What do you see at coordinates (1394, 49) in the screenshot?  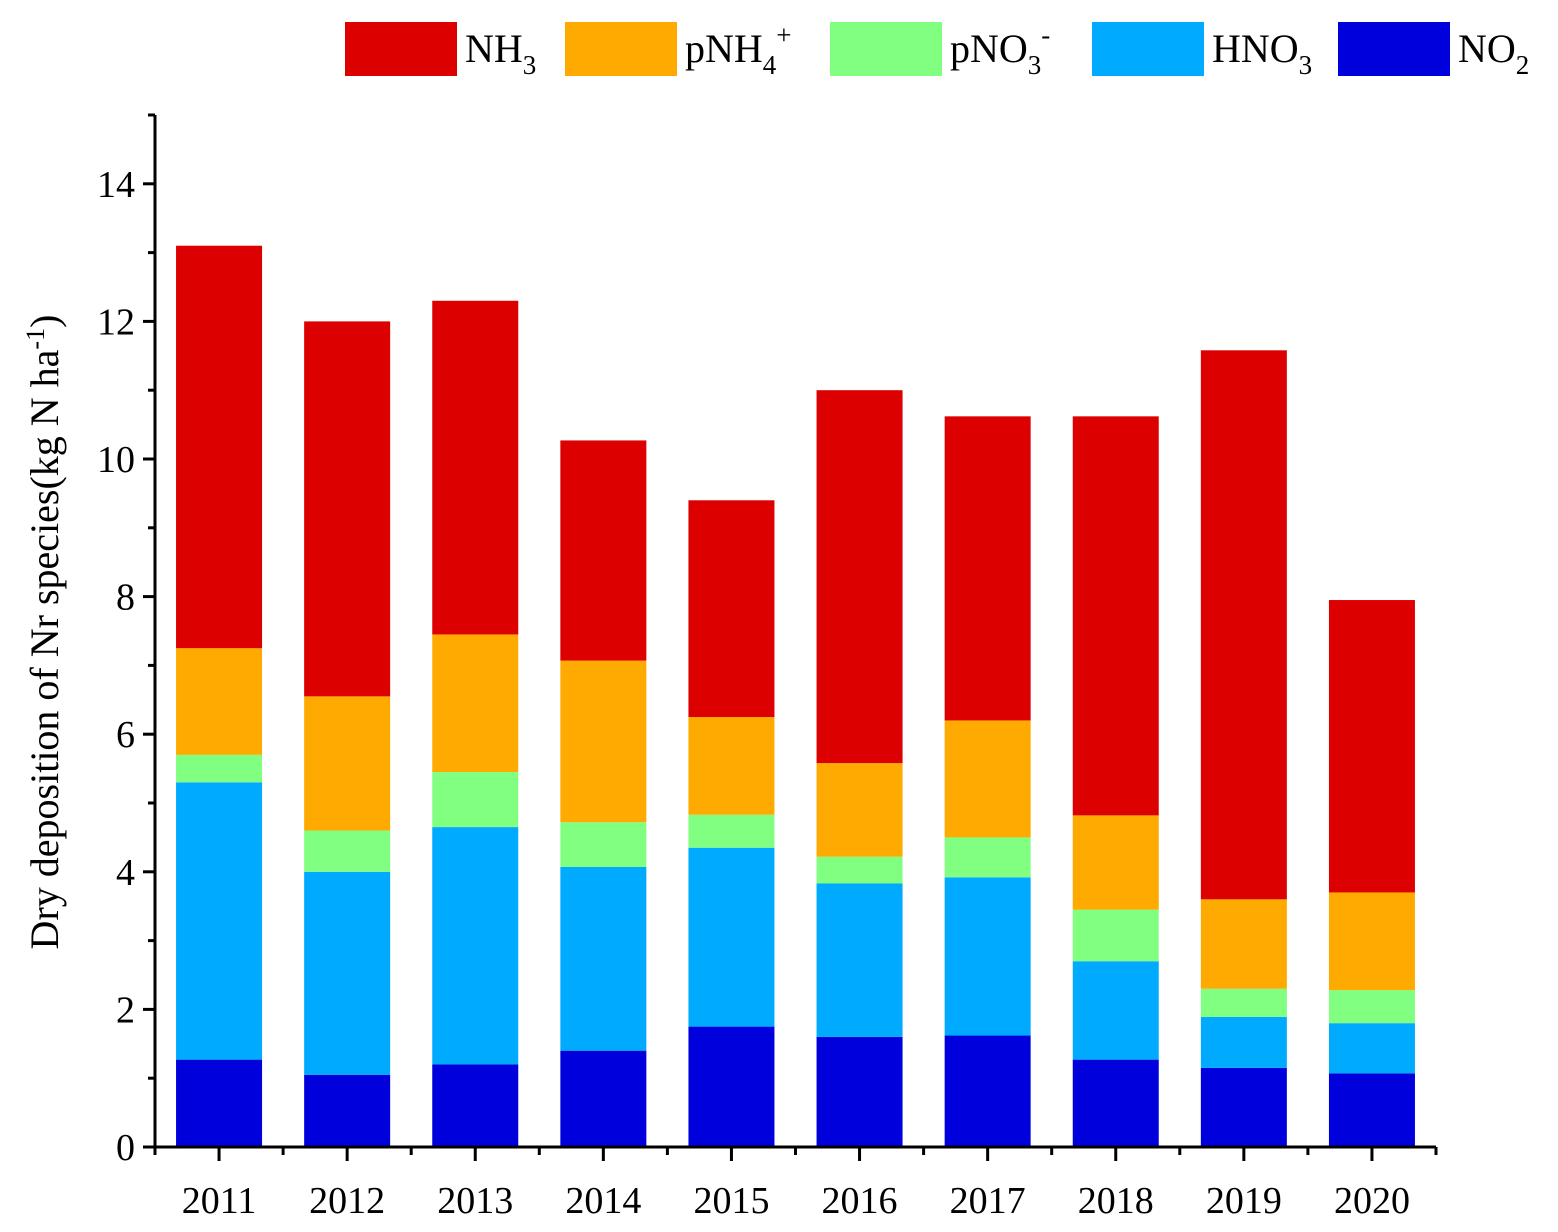 I see `legend-swatch-NO2` at bounding box center [1394, 49].